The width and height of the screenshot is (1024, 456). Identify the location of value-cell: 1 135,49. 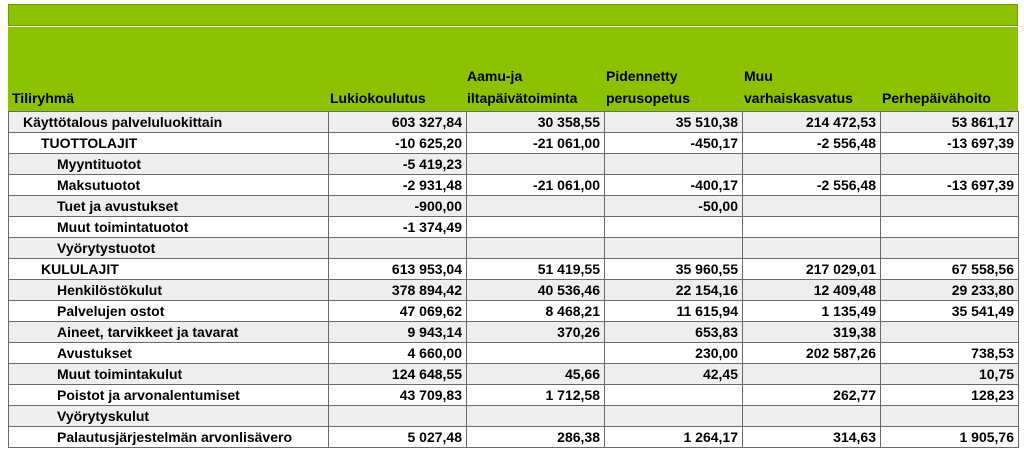
(811, 311).